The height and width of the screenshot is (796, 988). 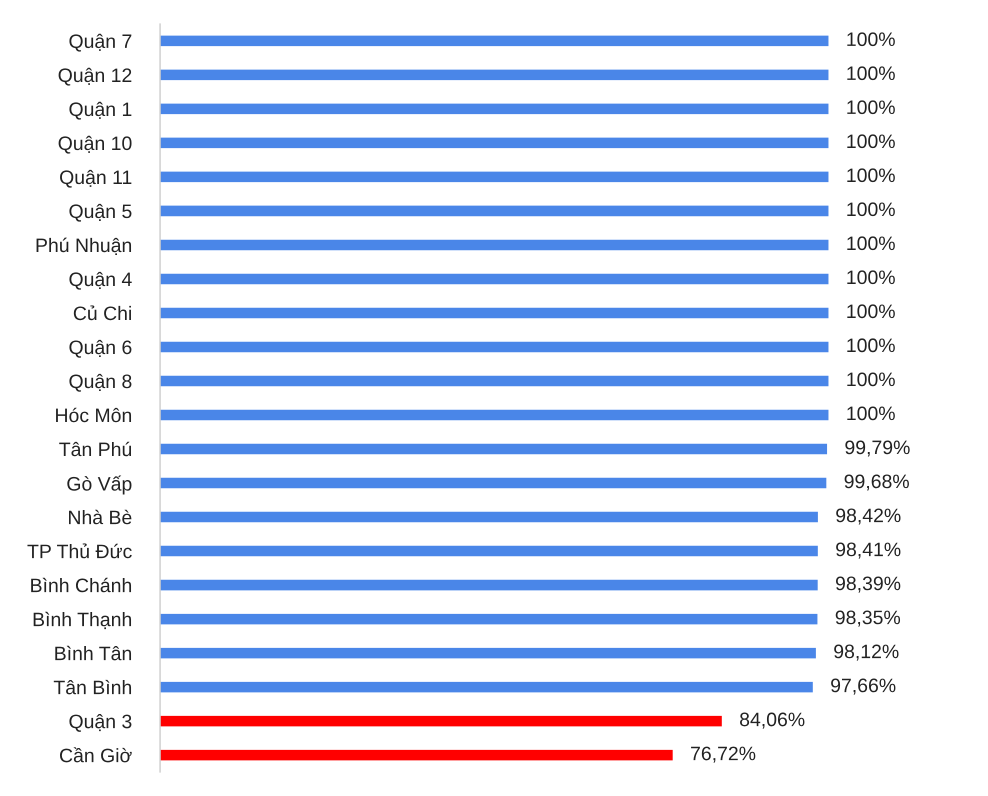 I want to click on data-label: 84,06%, so click(x=772, y=720).